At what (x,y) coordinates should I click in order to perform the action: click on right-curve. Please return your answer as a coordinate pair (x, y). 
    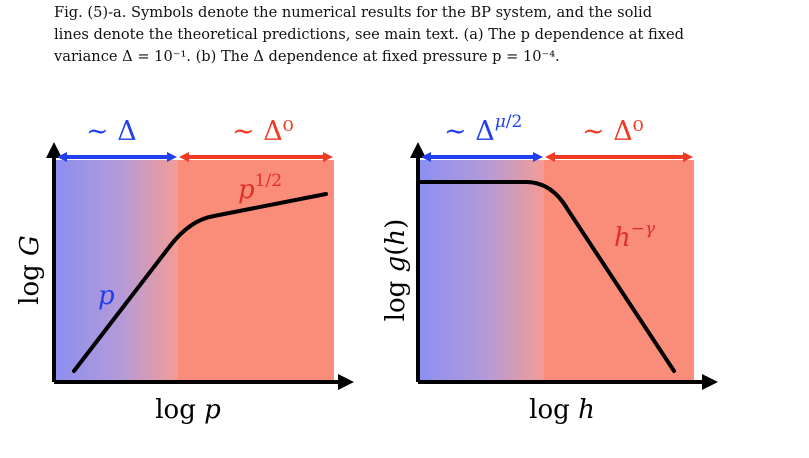
    Looking at the image, I should click on (547, 276).